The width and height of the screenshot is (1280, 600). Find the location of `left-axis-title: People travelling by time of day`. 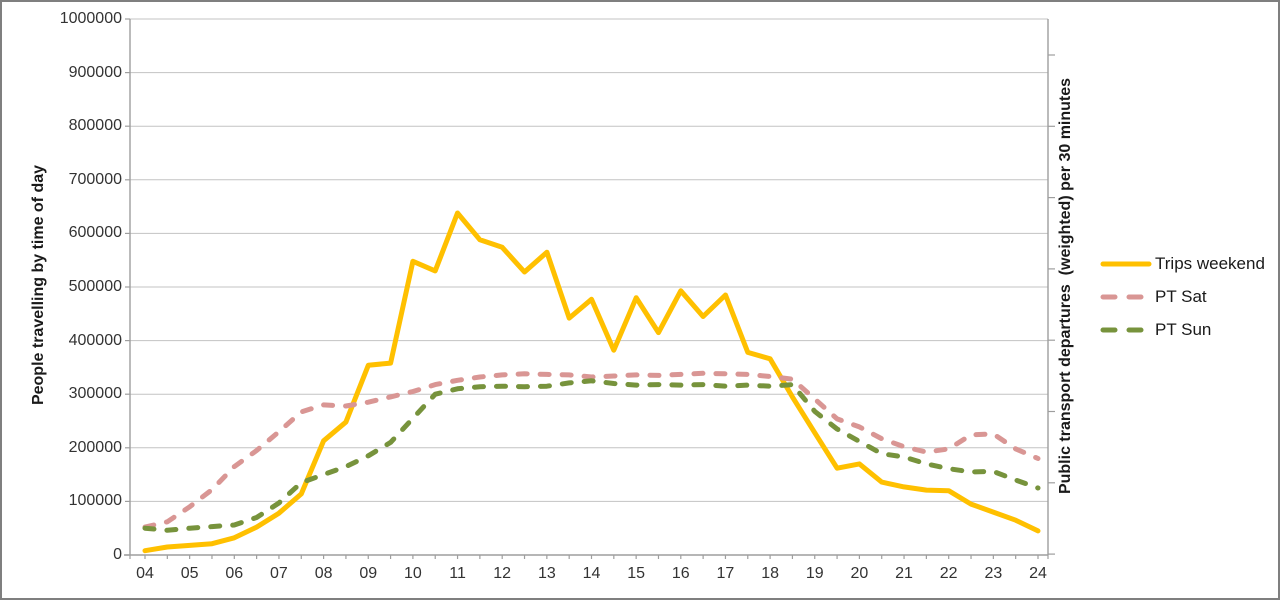

left-axis-title: People travelling by time of day is located at coordinates (38, 285).